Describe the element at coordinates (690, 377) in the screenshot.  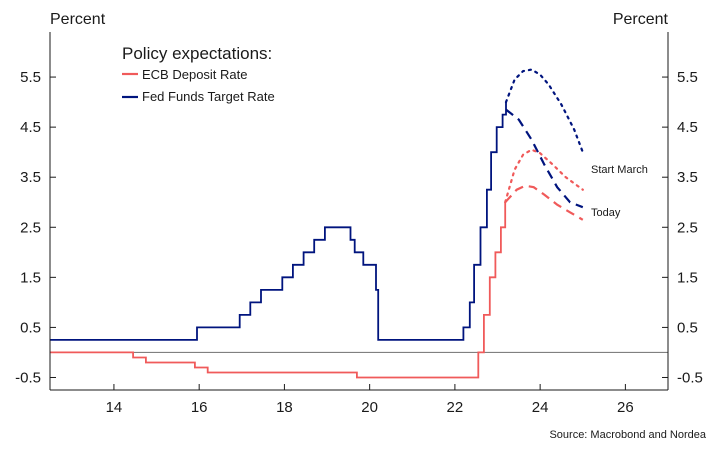
I see `y-tick-label-right: -0.5` at that location.